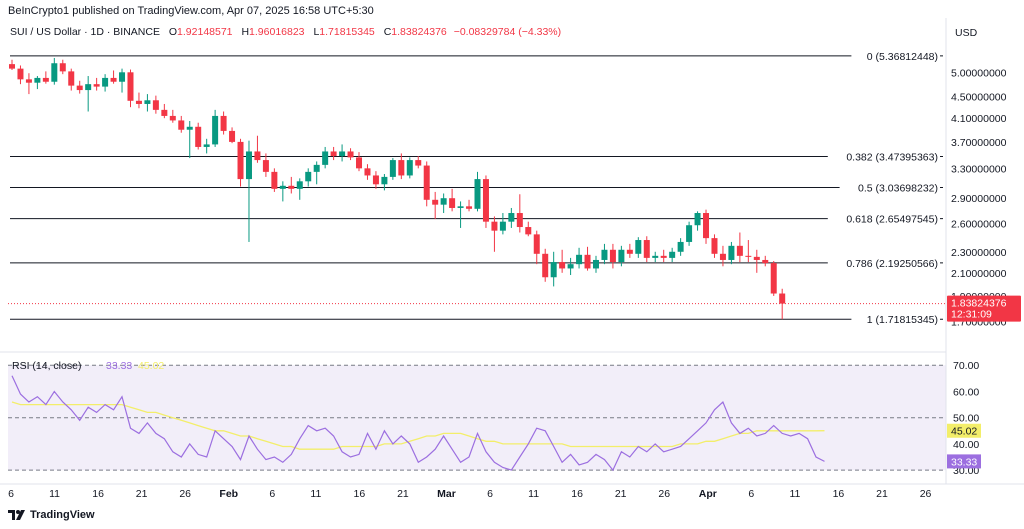 The width and height of the screenshot is (1024, 529). What do you see at coordinates (277, 32) in the screenshot?
I see `high-value: 1.96016823` at bounding box center [277, 32].